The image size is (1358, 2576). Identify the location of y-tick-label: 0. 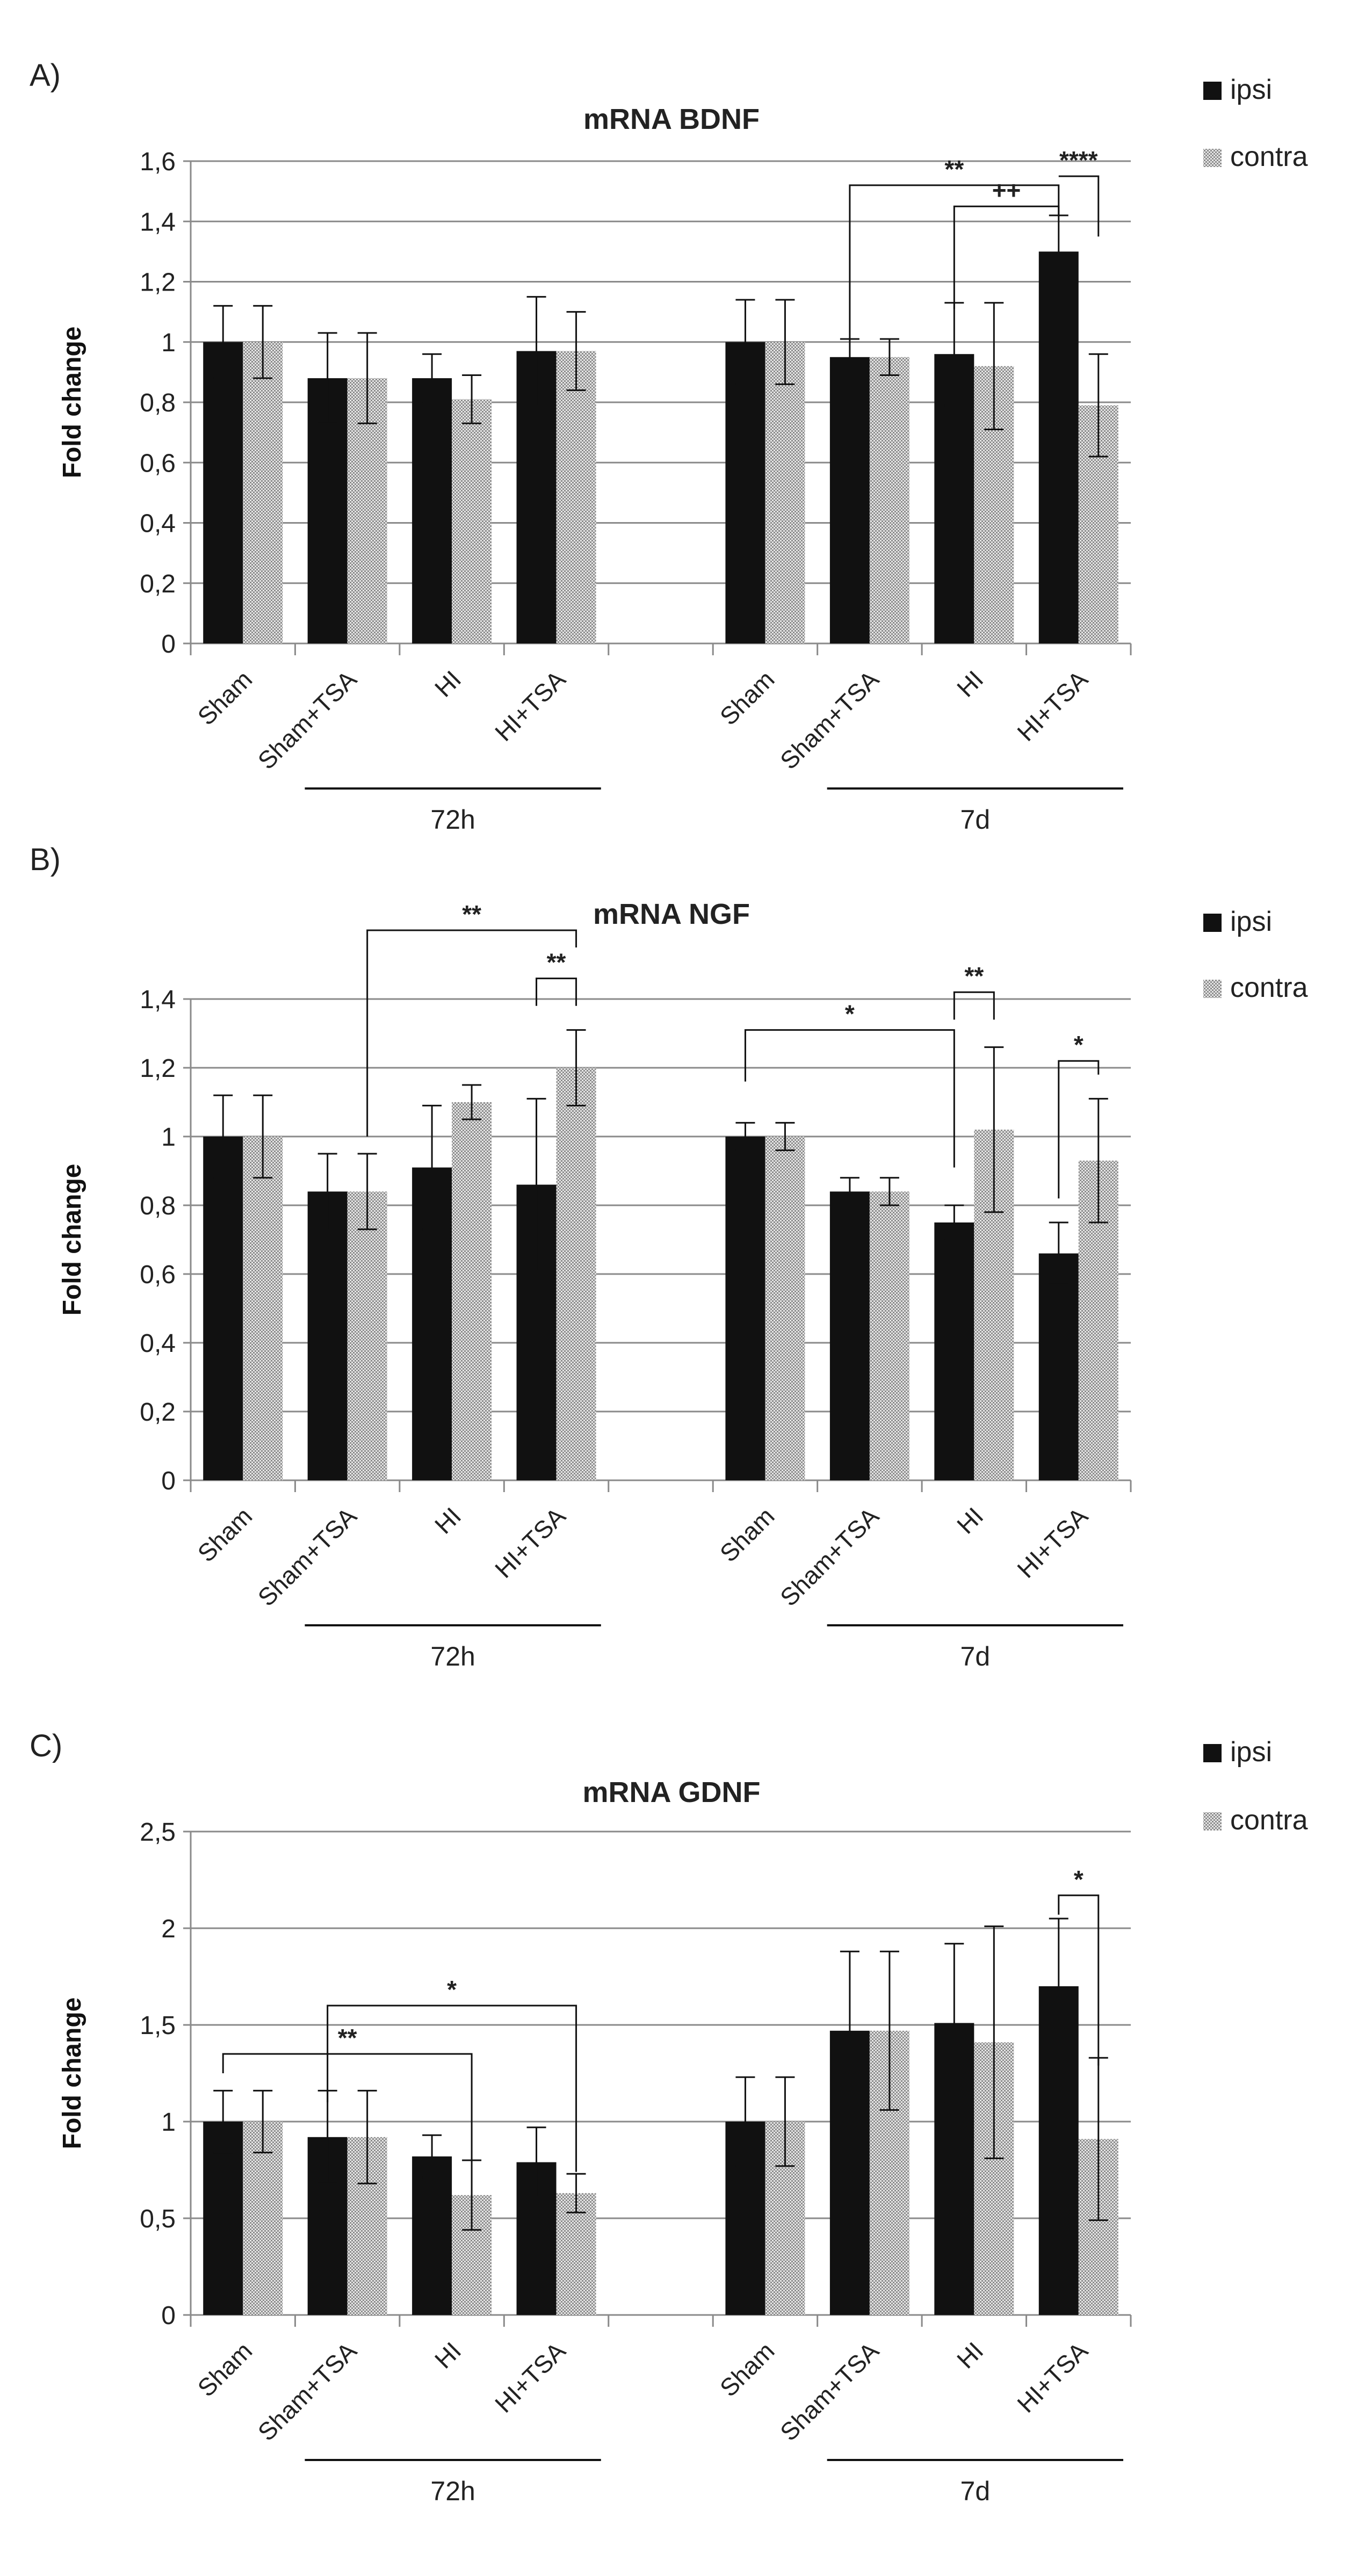
(168, 644).